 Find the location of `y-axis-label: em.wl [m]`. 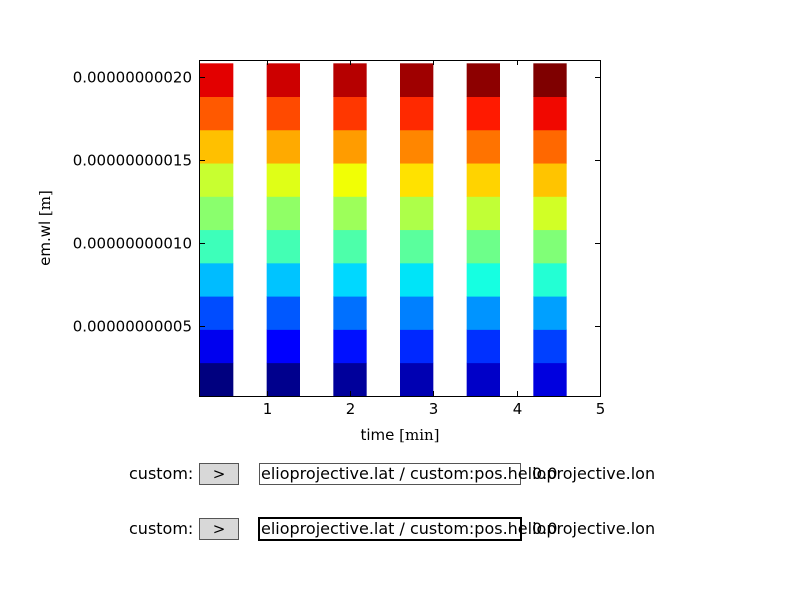

y-axis-label: em.wl [m] is located at coordinates (45, 228).